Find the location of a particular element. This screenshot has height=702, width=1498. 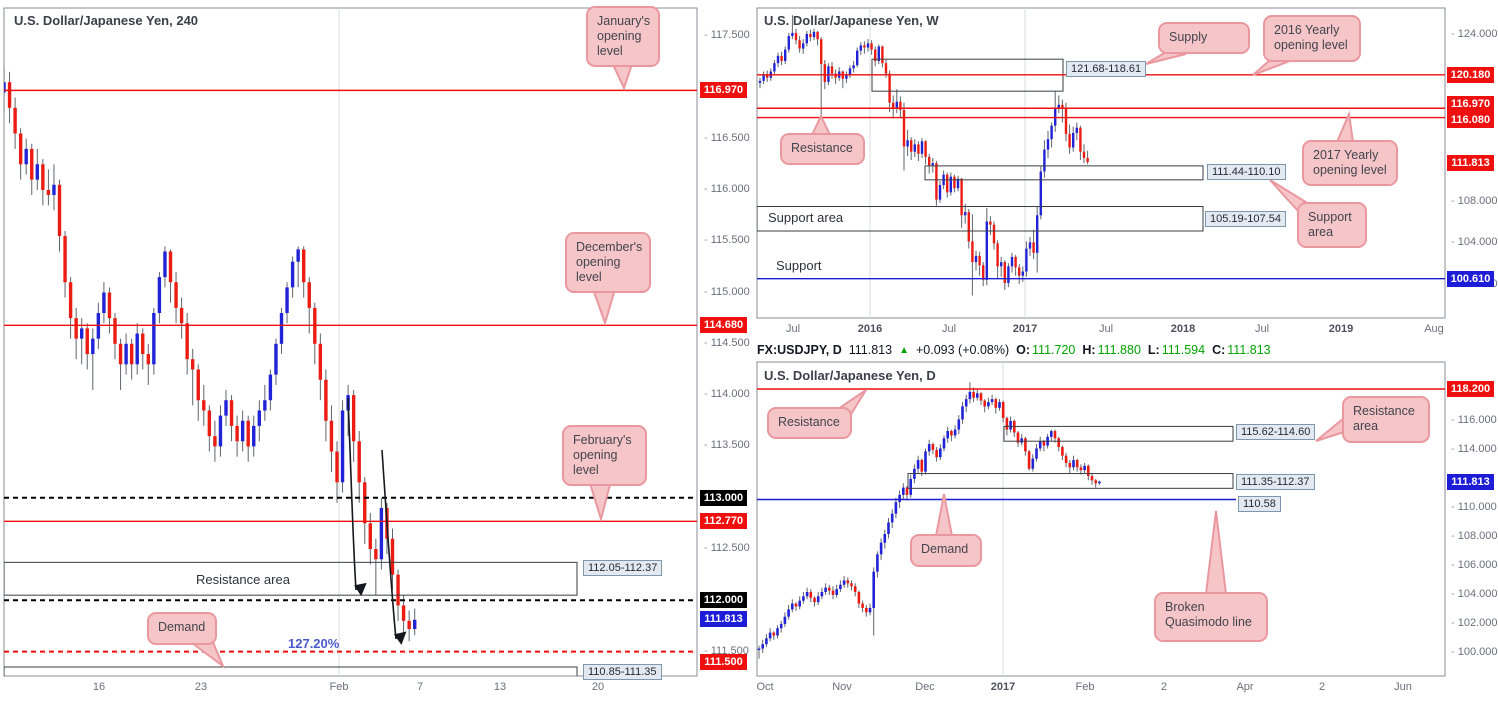

h4-ytick-117.5: 117.500 is located at coordinates (727, 35).